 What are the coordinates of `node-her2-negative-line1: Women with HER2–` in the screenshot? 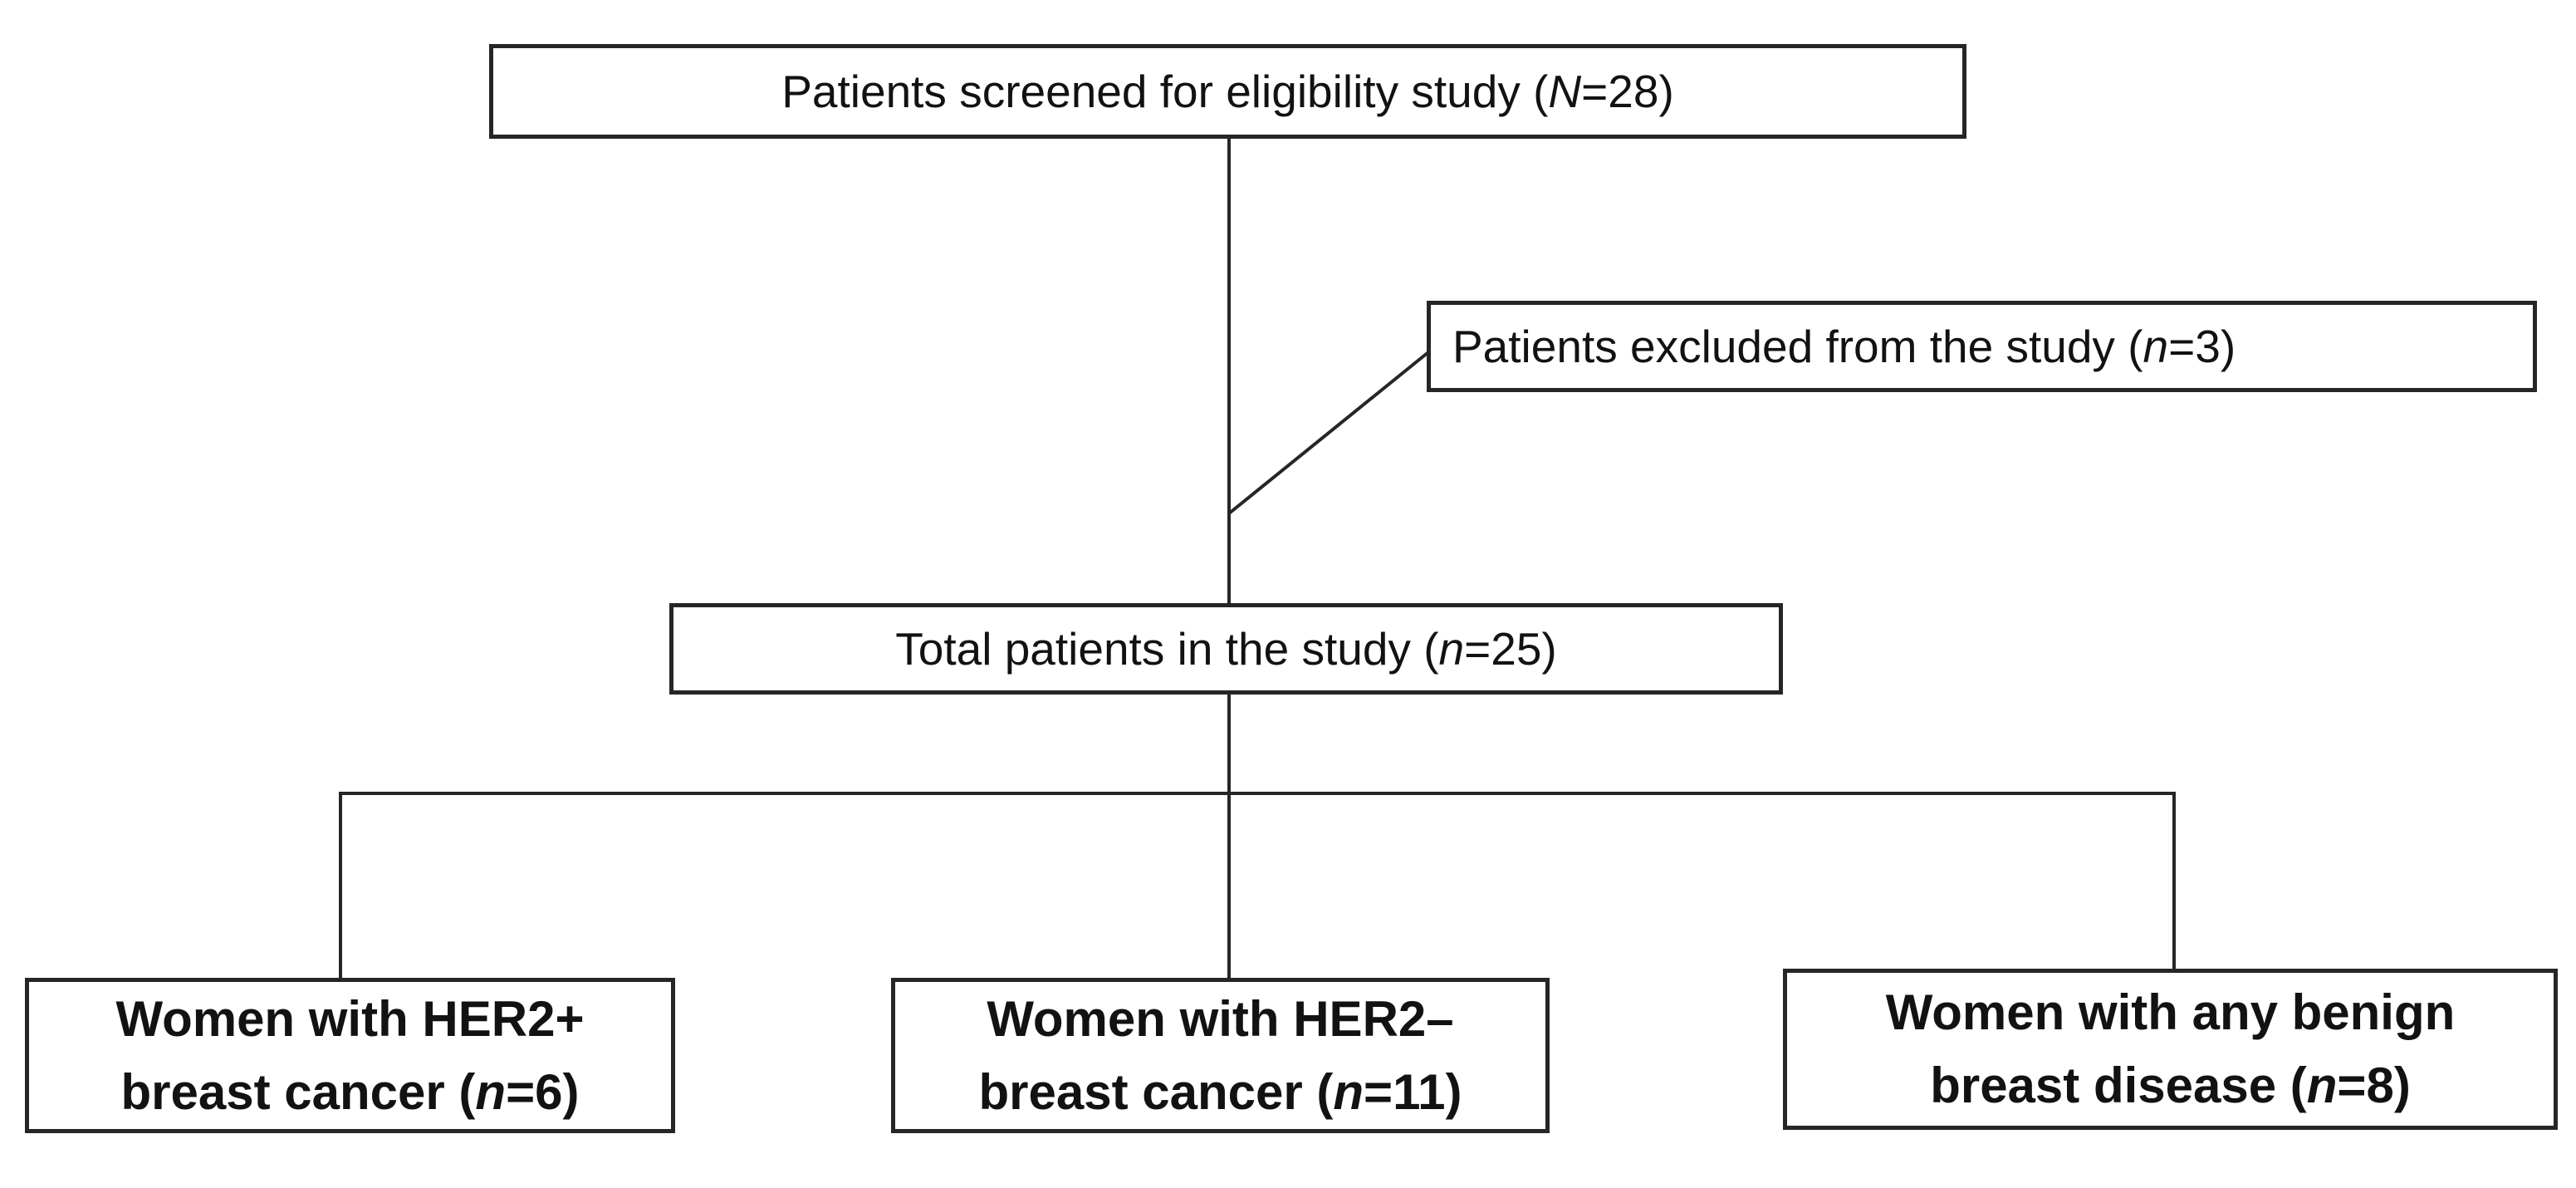 It's located at (1220, 1018).